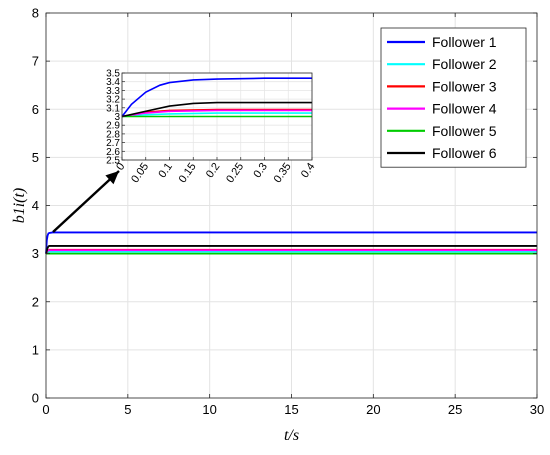 The height and width of the screenshot is (455, 550). I want to click on inset-y-tick-label: 3, so click(117, 117).